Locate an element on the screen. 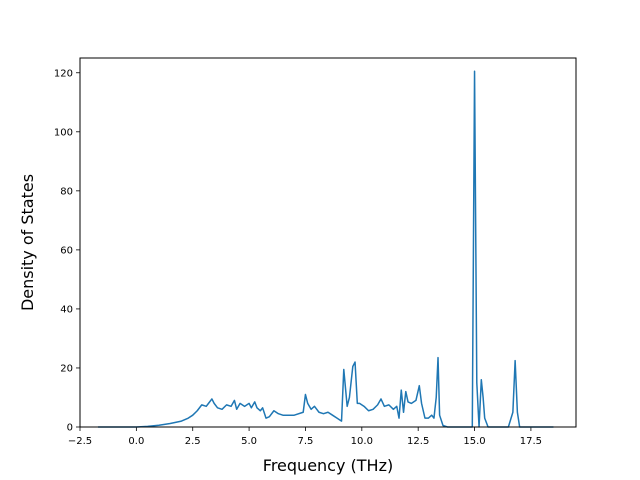 This screenshot has height=480, width=640. y-tick-label: 100 is located at coordinates (63, 132).